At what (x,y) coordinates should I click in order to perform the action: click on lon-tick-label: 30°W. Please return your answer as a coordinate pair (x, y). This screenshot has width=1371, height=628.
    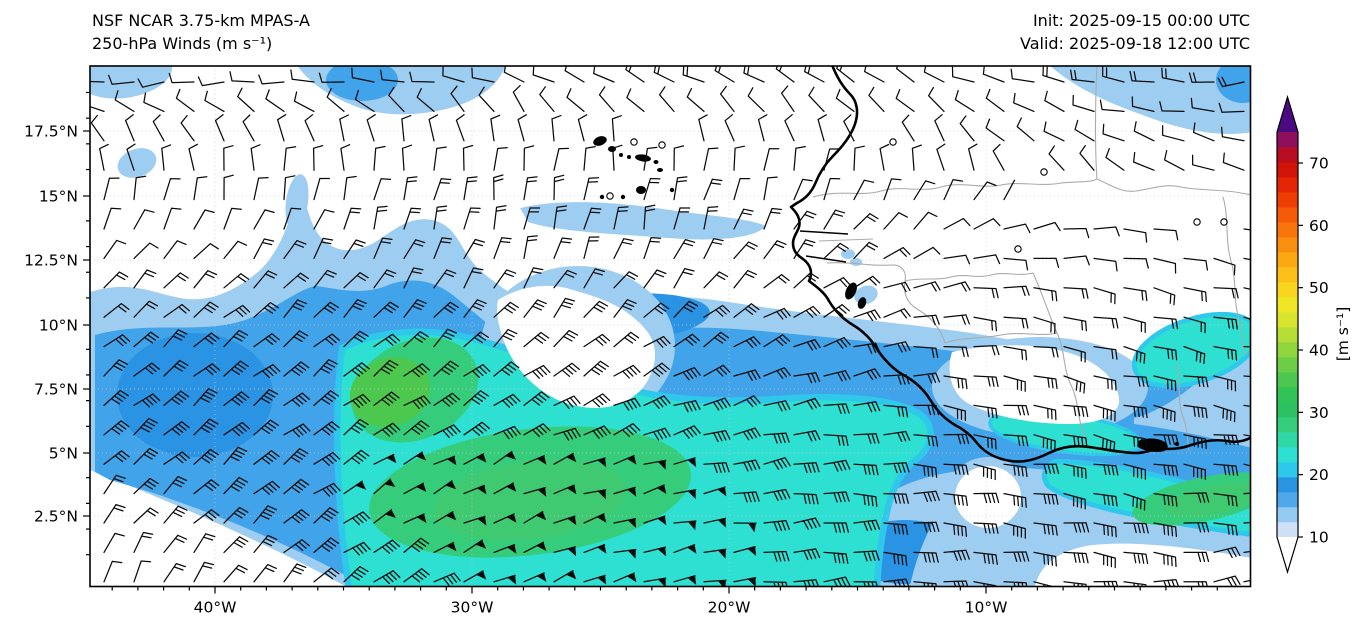
    Looking at the image, I should click on (472, 608).